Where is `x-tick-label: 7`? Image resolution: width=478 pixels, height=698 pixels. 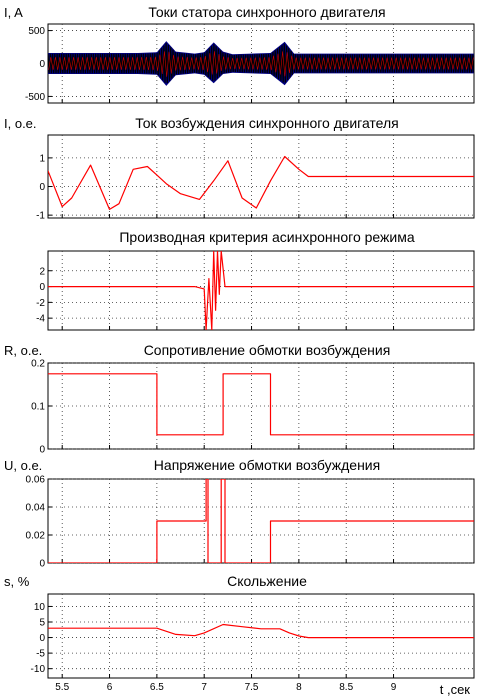 x-tick-label: 7 is located at coordinates (204, 687).